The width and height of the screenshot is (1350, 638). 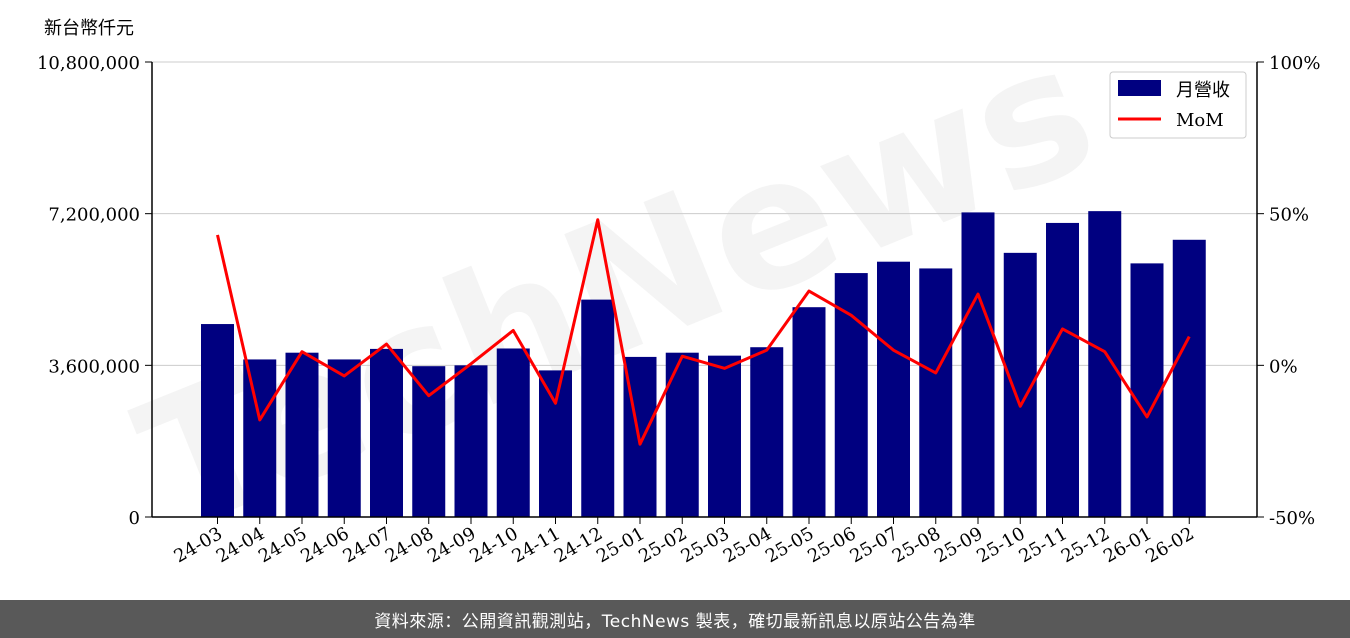 What do you see at coordinates (1292, 518) in the screenshot?
I see `right-tick-label: -50%` at bounding box center [1292, 518].